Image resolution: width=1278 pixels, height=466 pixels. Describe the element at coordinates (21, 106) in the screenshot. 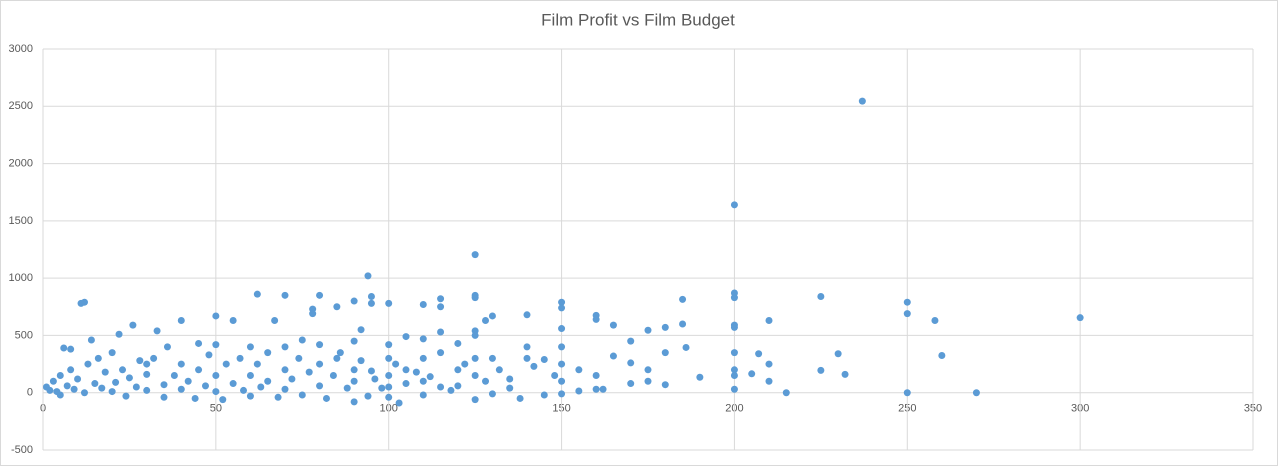

I see `y-tick-label: 2500` at that location.